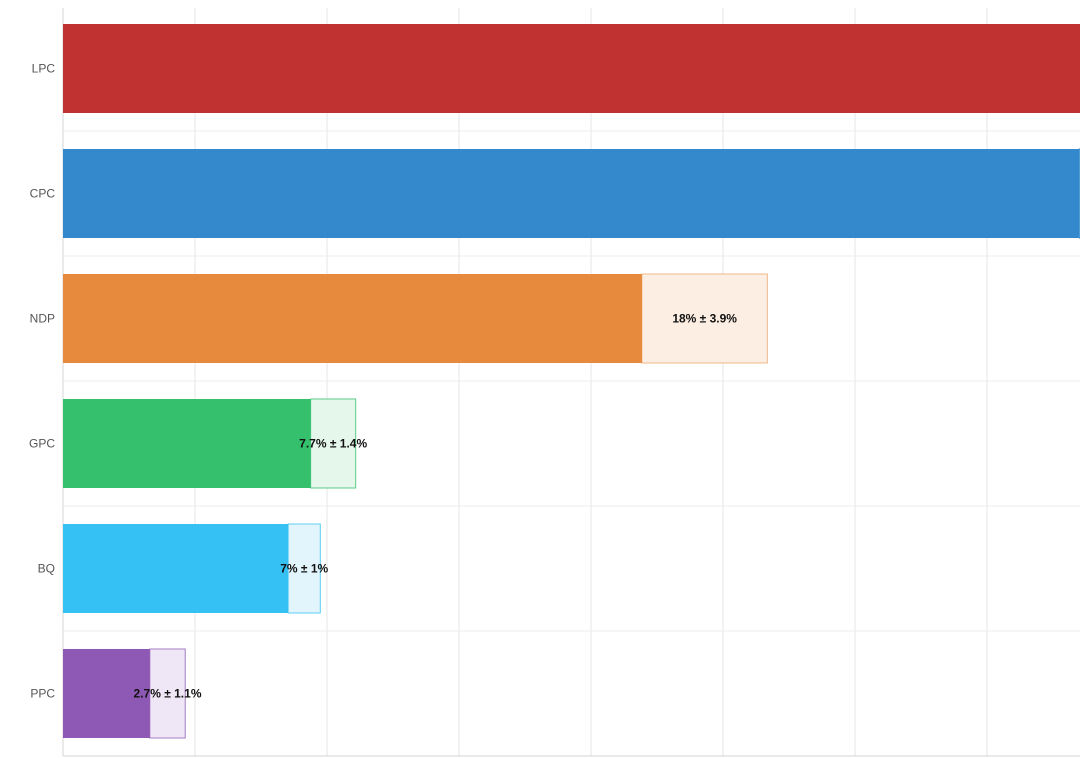  What do you see at coordinates (571, 193) in the screenshot?
I see `bar-cpc` at bounding box center [571, 193].